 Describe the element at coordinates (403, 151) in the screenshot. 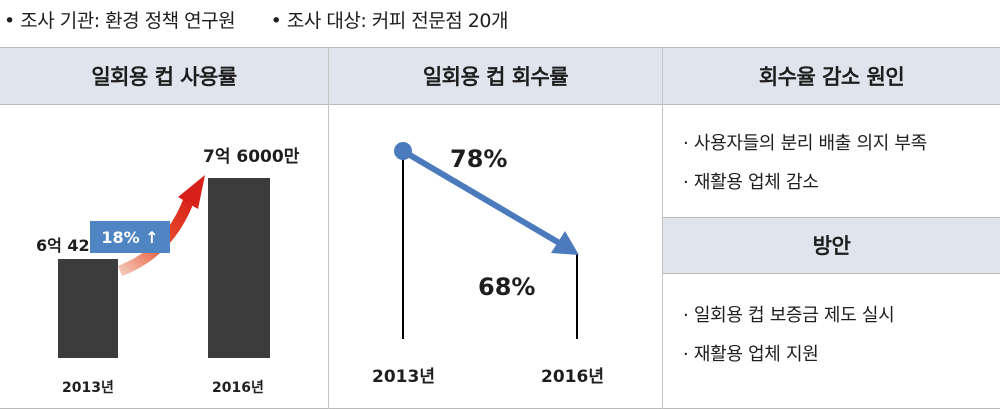

I see `point-2013` at that location.